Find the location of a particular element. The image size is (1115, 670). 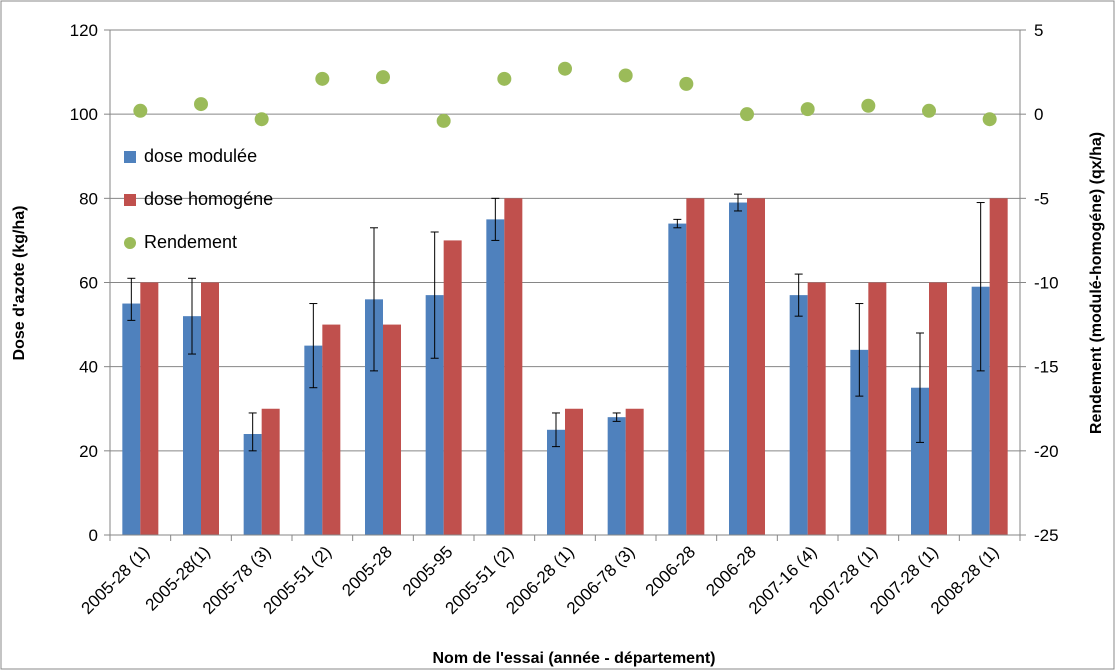

y-tick-label: 80 is located at coordinates (88, 198).